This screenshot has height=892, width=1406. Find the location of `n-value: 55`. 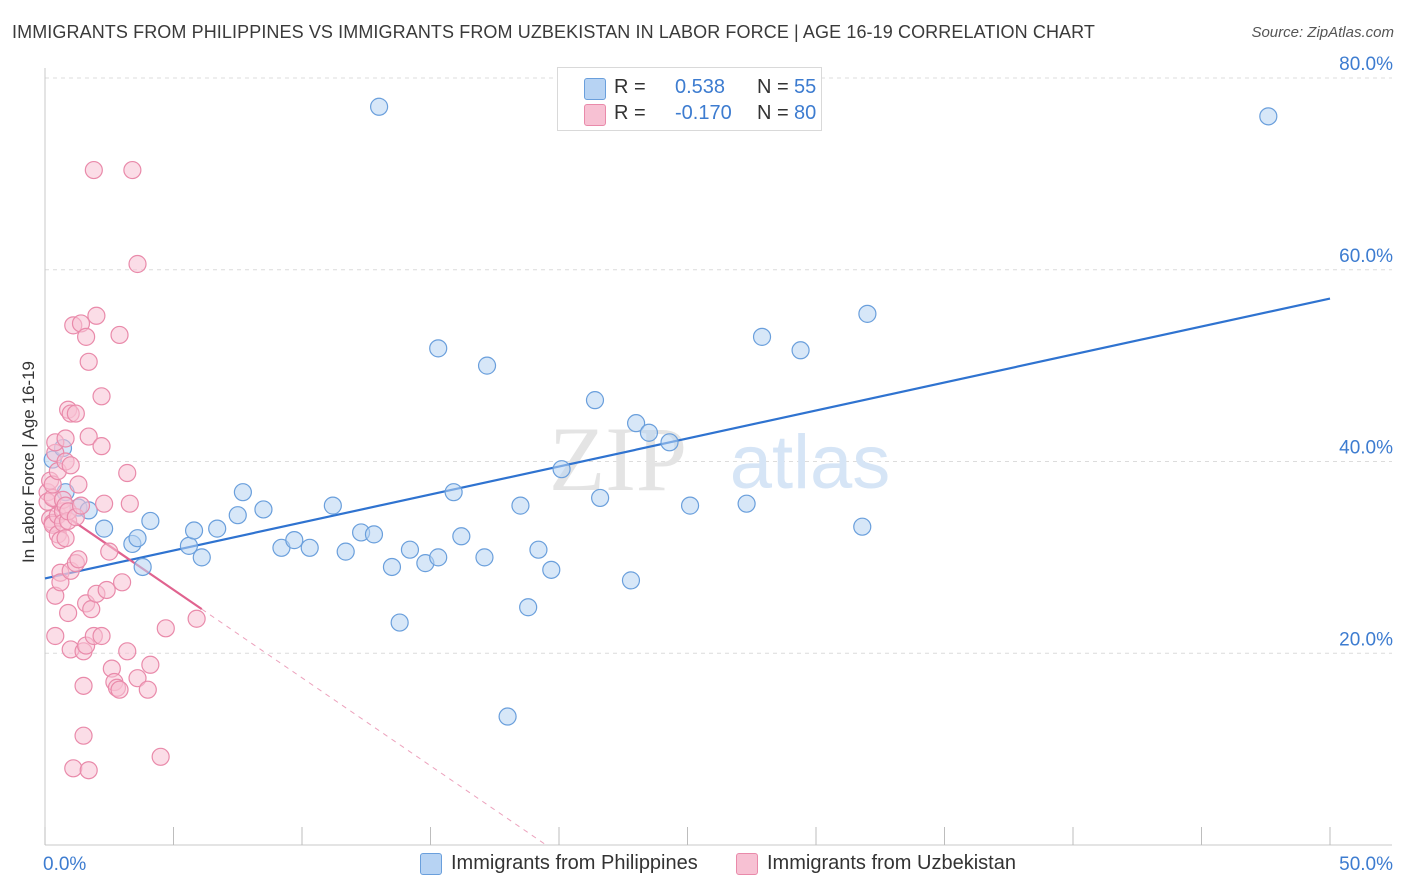

n-value: 55 is located at coordinates (805, 87).